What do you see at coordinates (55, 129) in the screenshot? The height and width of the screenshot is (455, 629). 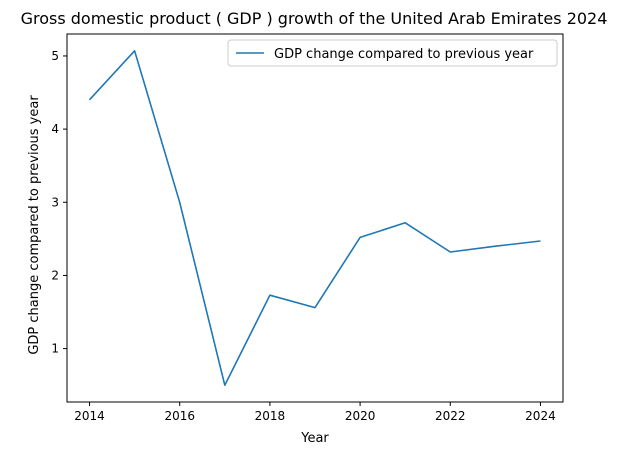 I see `y-tick-label: 4` at bounding box center [55, 129].